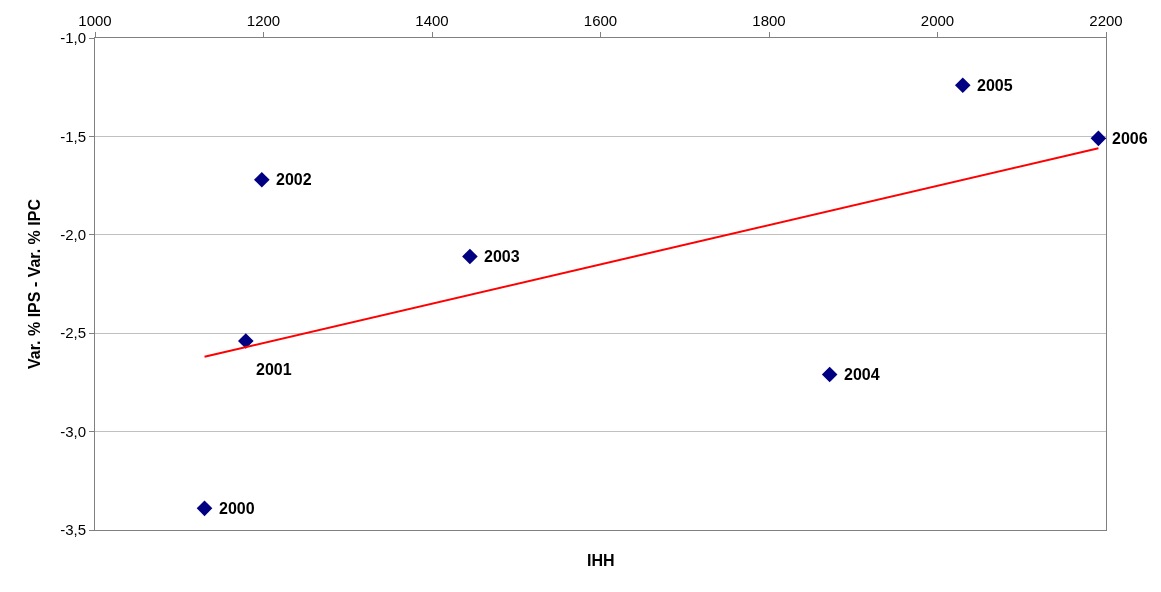 The width and height of the screenshot is (1161, 592). I want to click on x-tick-label: 2000, so click(937, 20).